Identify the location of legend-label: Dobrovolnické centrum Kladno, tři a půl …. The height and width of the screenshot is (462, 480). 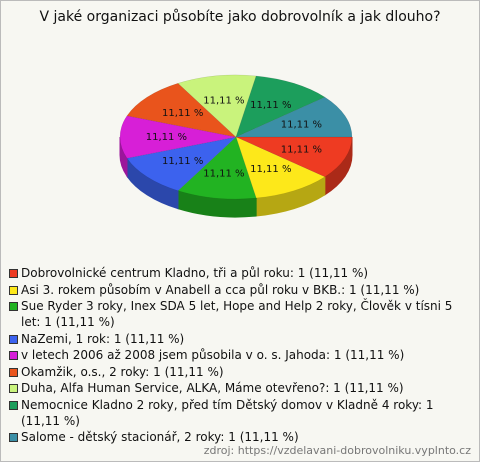
(195, 273).